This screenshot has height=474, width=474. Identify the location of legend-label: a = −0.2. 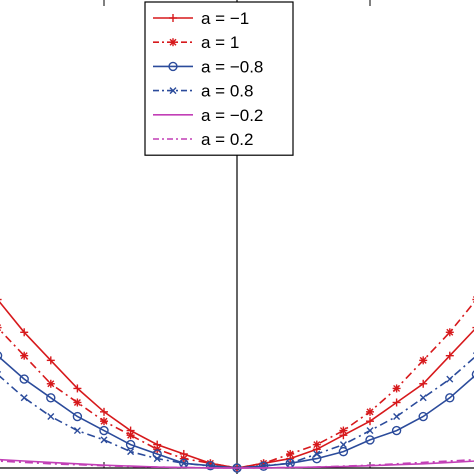
(232, 115).